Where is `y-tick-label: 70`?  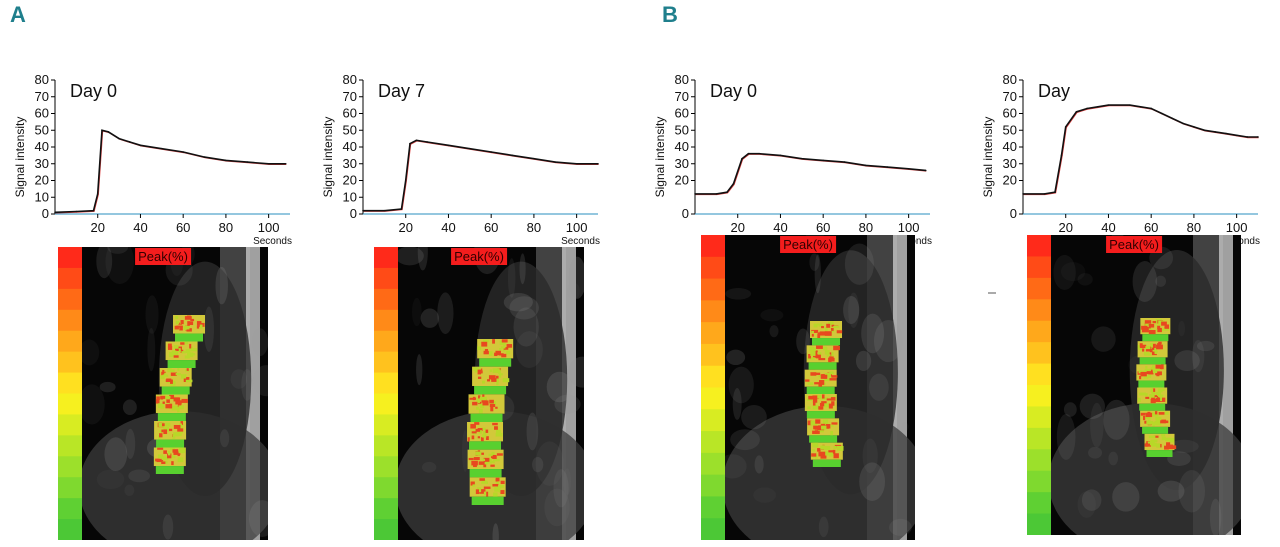 y-tick-label: 70 is located at coordinates (1010, 96).